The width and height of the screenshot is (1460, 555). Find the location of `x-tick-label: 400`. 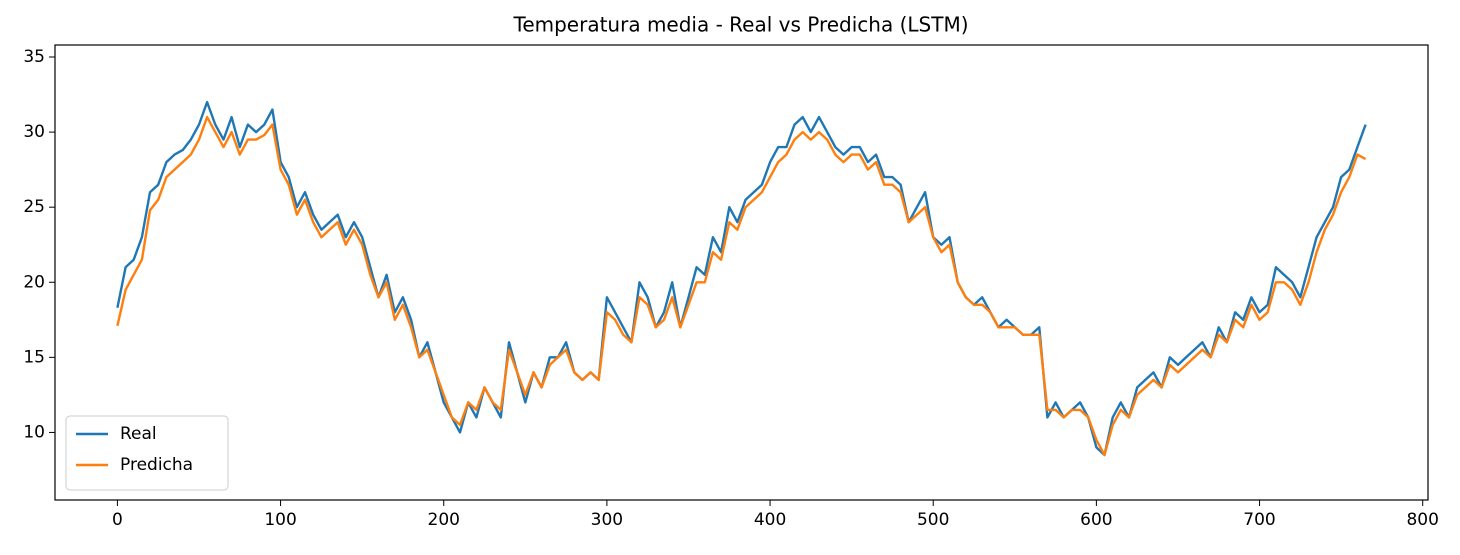

x-tick-label: 400 is located at coordinates (770, 520).